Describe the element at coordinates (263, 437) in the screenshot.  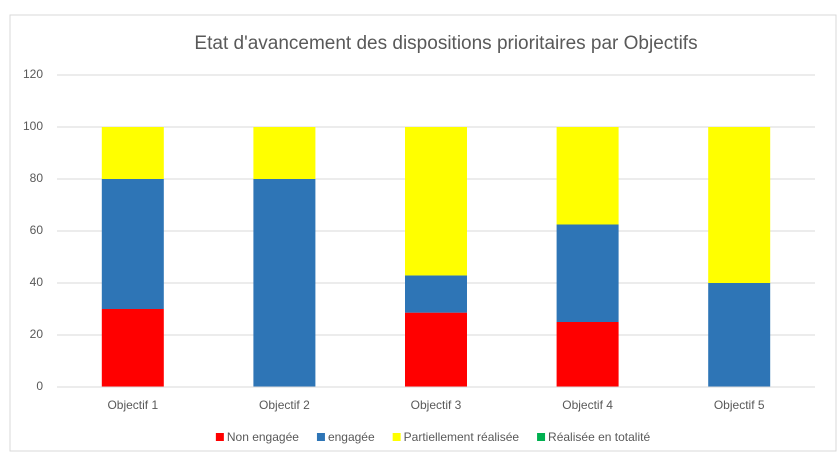
I see `legend-label: Non engagée` at that location.